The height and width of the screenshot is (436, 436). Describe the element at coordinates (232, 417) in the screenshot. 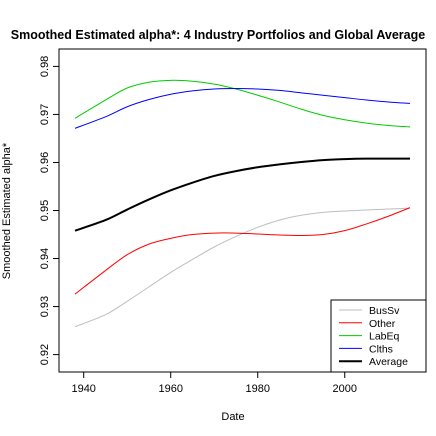

I see `x-axis-label: Date` at that location.